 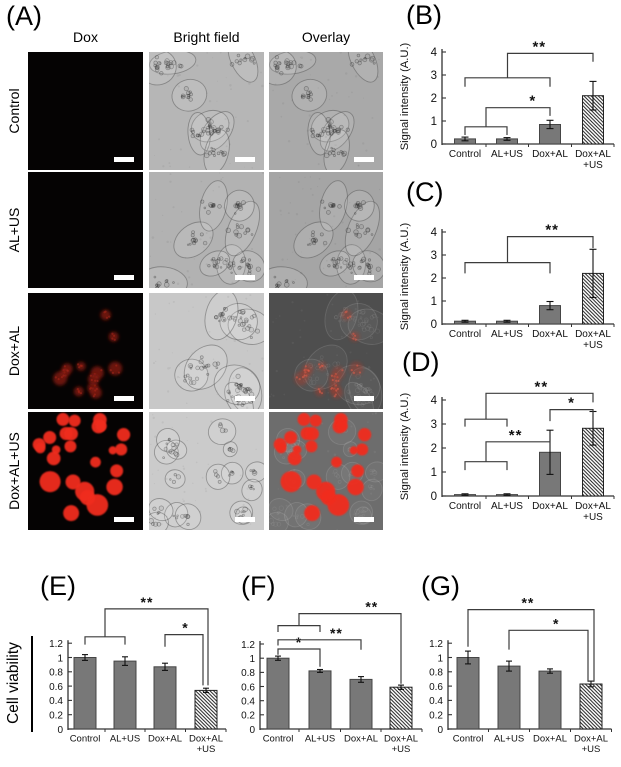 I want to click on micro-control-overlay-image, so click(x=326, y=111).